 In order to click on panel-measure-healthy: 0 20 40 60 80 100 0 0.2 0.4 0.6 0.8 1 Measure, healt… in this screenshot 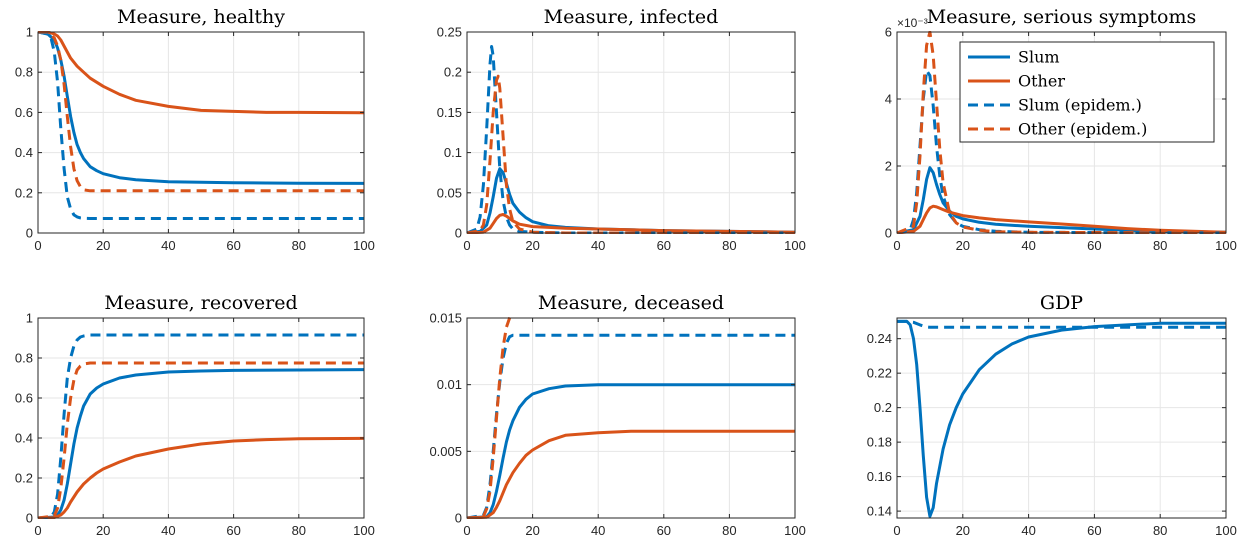, I will do `click(195, 129)`.